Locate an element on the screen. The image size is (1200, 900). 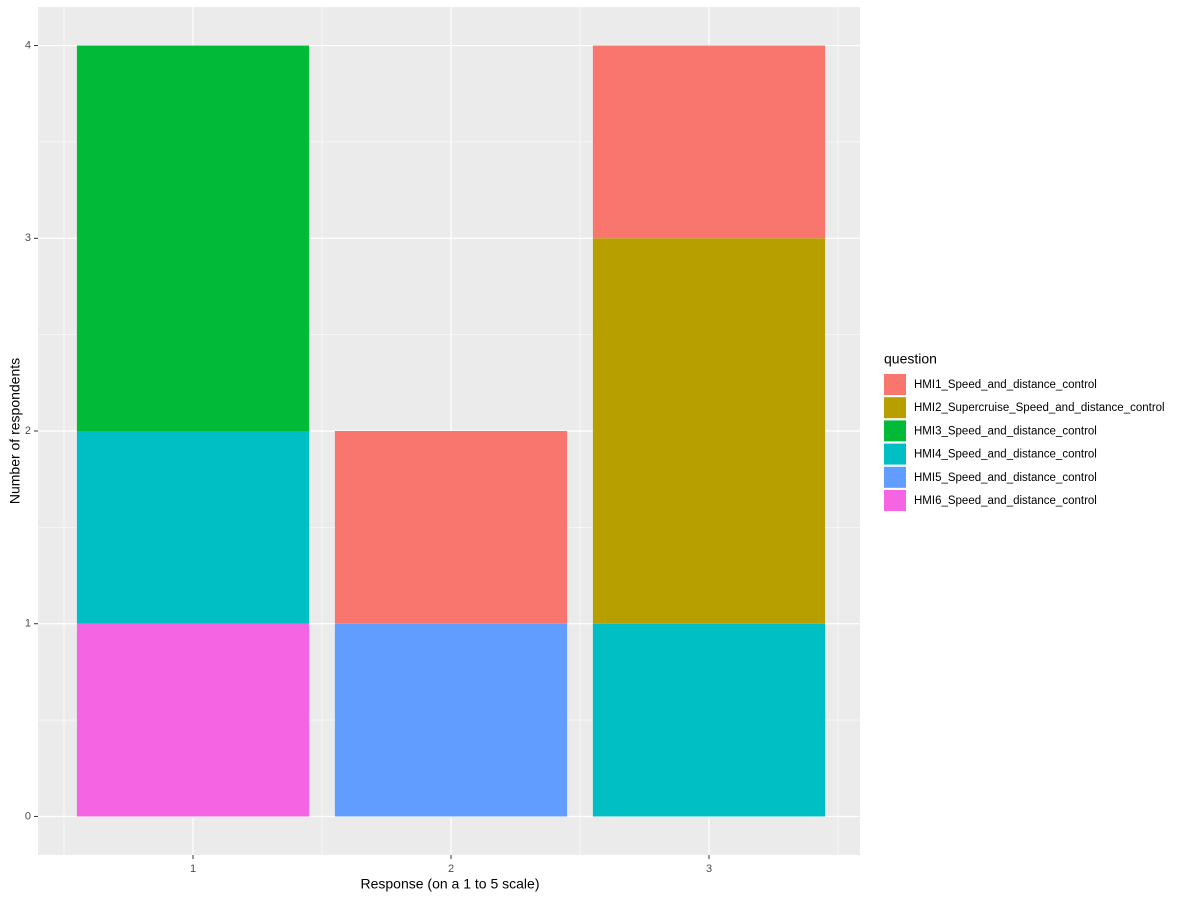
y-axis-label: Number of respondents is located at coordinates (15, 431).